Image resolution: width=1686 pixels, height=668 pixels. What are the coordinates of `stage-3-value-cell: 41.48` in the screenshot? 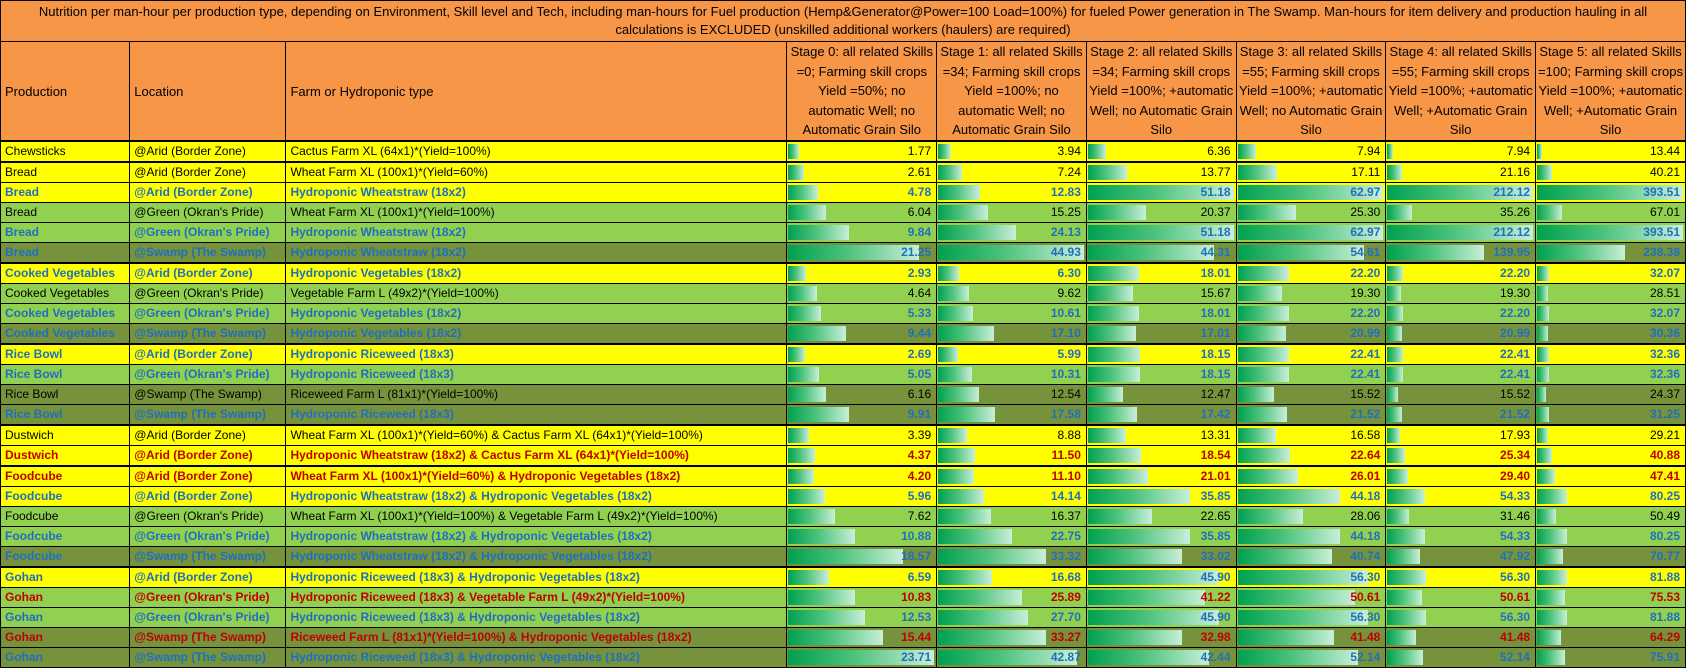 It's located at (1311, 637).